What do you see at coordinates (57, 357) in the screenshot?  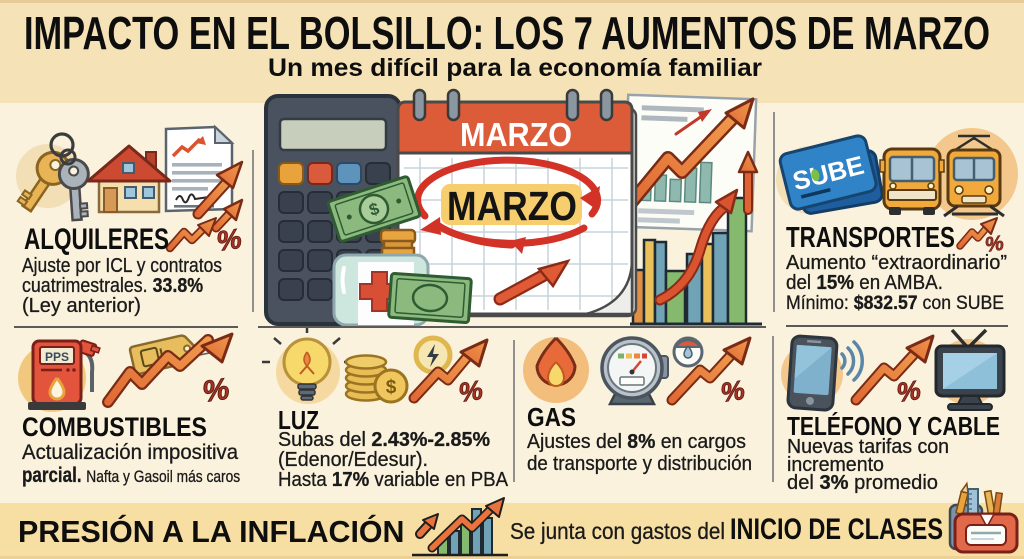 I see `svg-text: PPS` at bounding box center [57, 357].